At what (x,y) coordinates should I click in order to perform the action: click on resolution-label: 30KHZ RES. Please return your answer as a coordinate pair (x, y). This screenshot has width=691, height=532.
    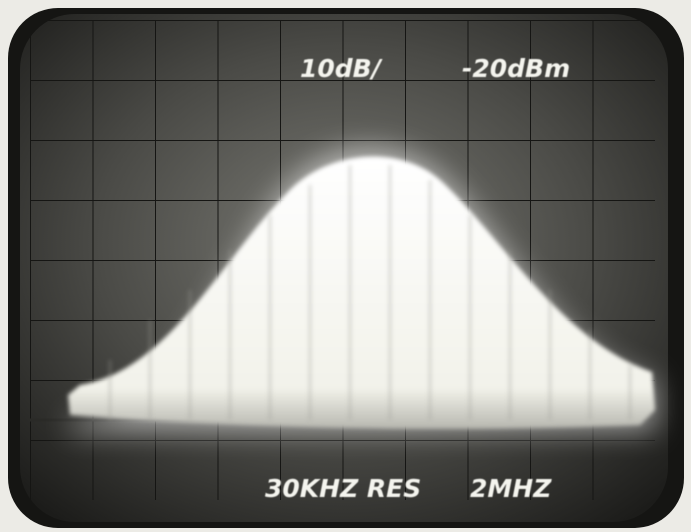
    Looking at the image, I should click on (343, 488).